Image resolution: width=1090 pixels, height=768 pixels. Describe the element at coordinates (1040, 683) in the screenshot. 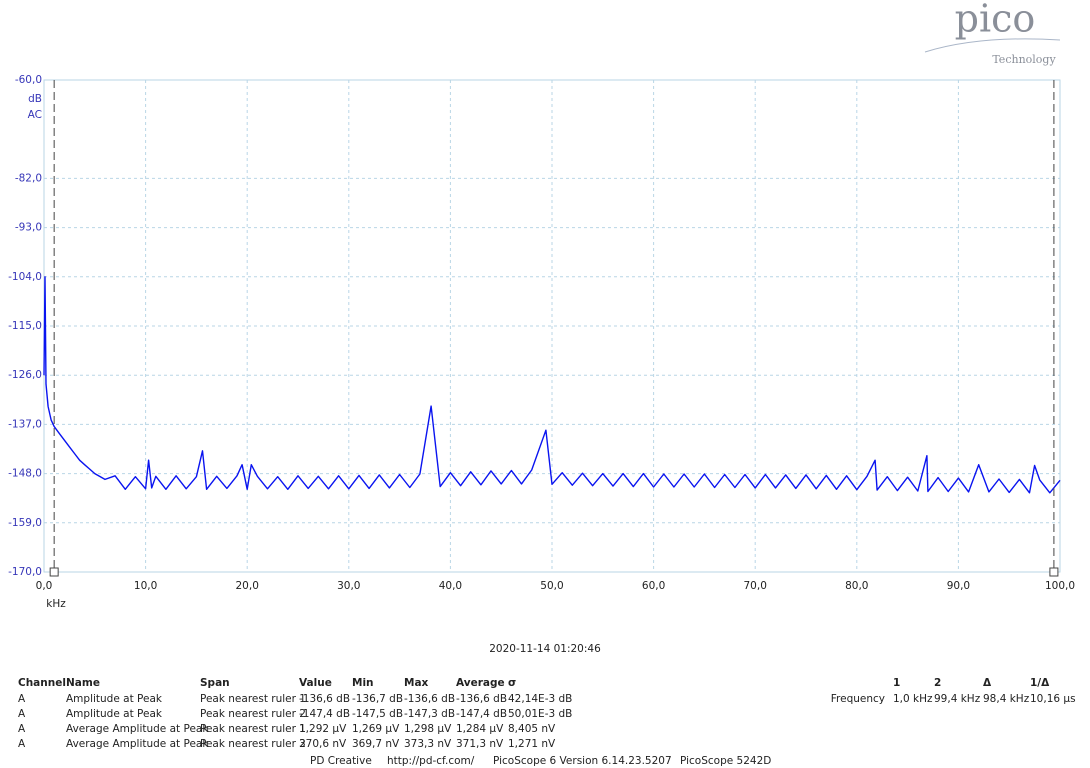

I see `ruler-header: 1/Δ` at that location.